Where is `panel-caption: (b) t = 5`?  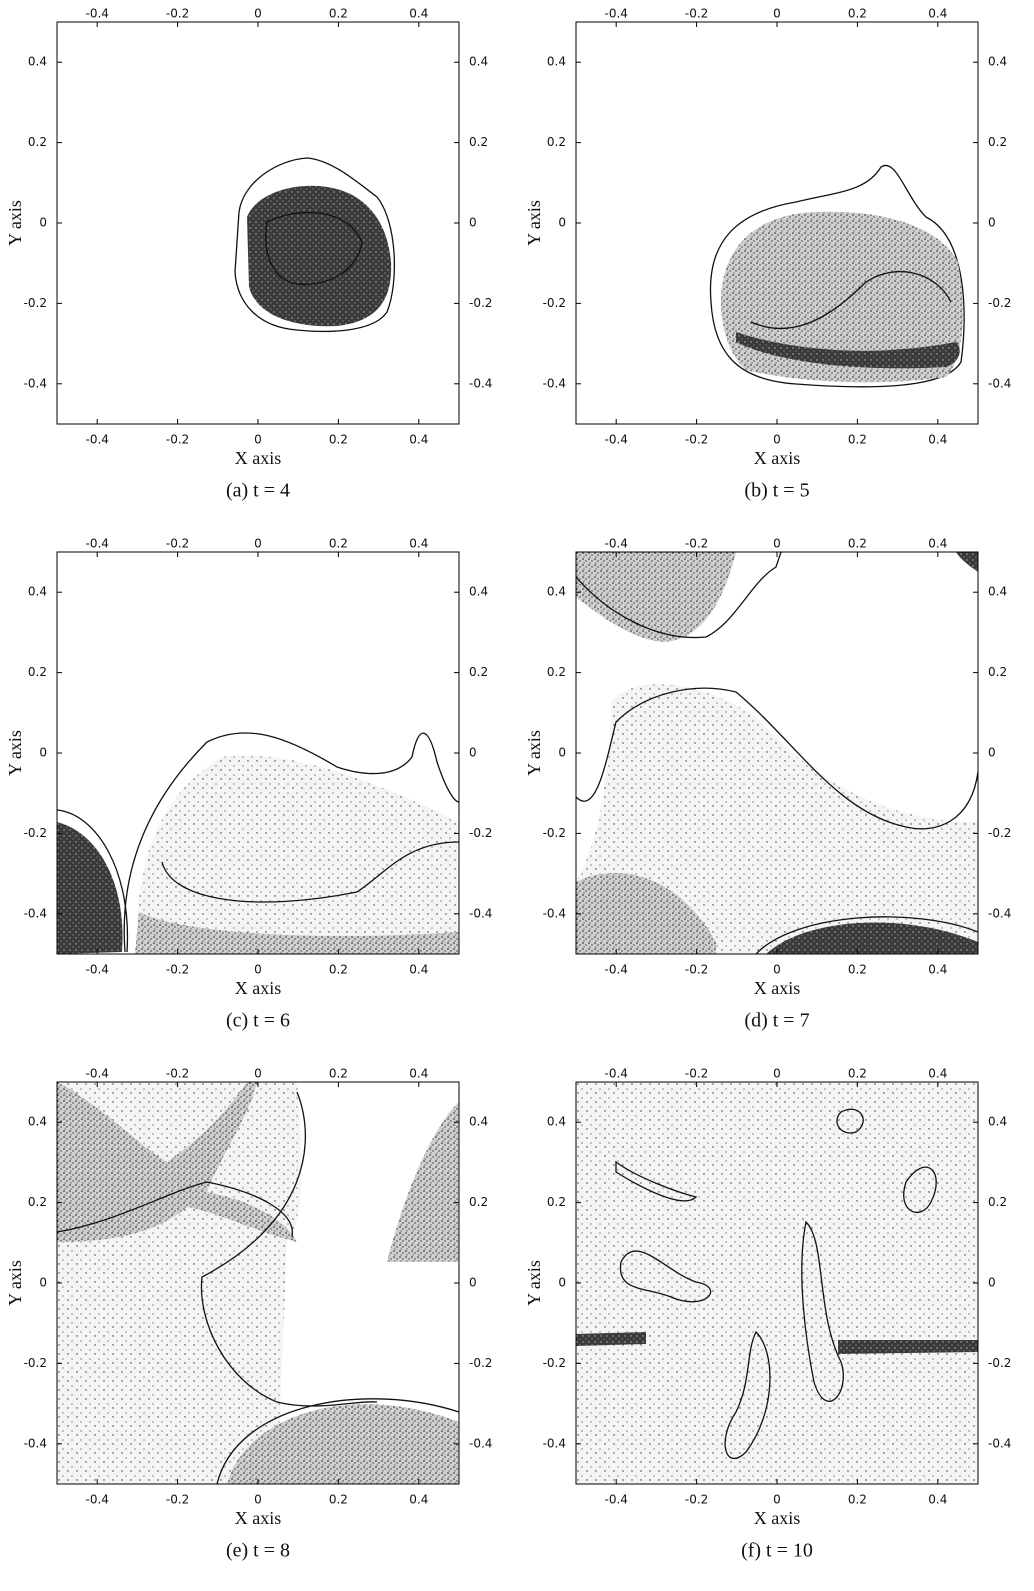 panel-caption: (b) t = 5 is located at coordinates (776, 491).